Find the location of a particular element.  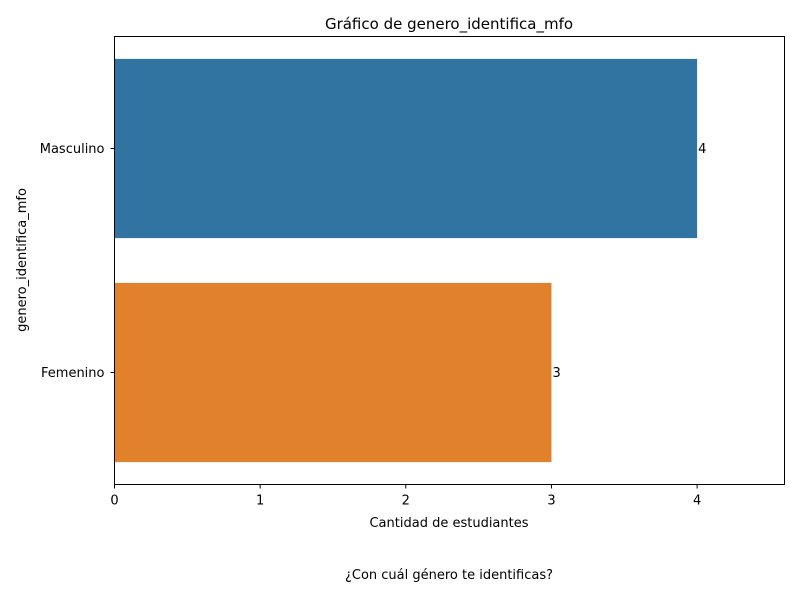

x-axis: 0 1 2 3 4 is located at coordinates (405, 496).